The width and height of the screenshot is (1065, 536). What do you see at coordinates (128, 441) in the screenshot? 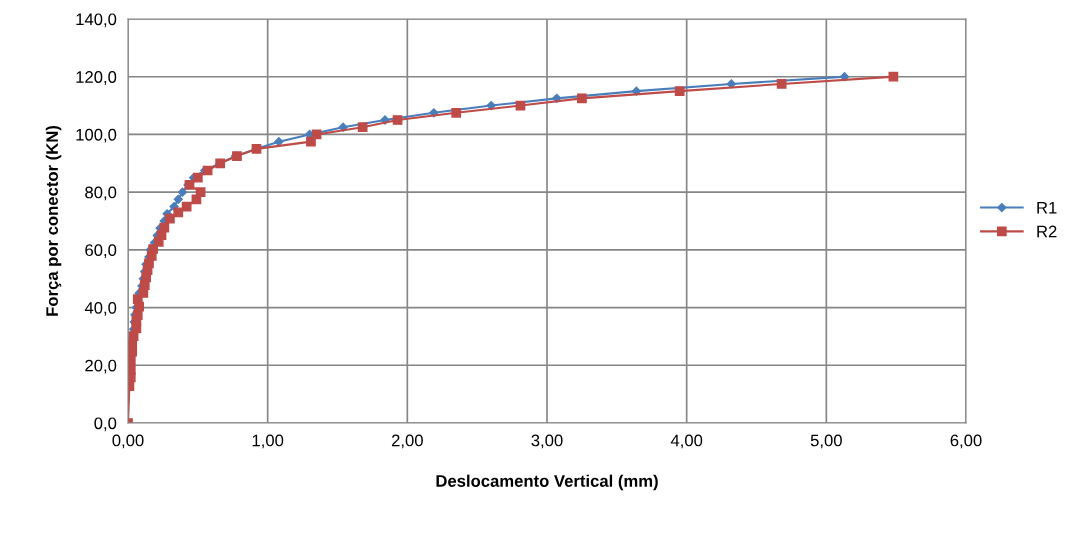
I see `x-tick-label: 0,00` at bounding box center [128, 441].